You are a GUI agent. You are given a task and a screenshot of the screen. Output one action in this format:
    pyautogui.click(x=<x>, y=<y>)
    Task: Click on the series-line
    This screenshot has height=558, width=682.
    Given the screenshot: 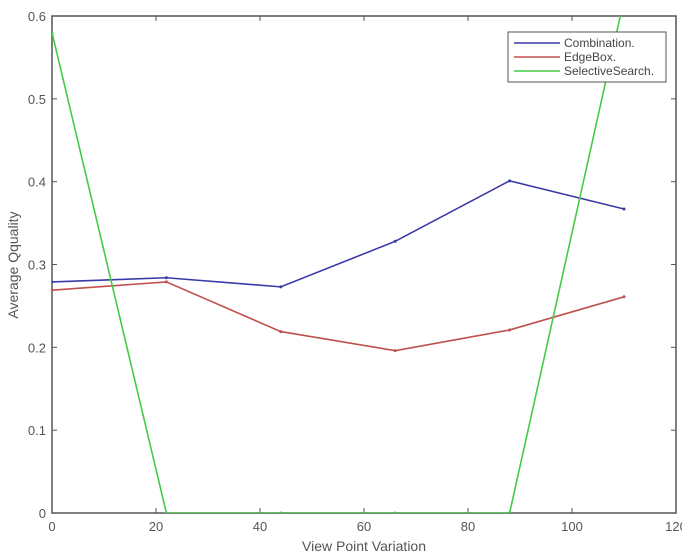 What is the action you would take?
    pyautogui.click(x=338, y=316)
    